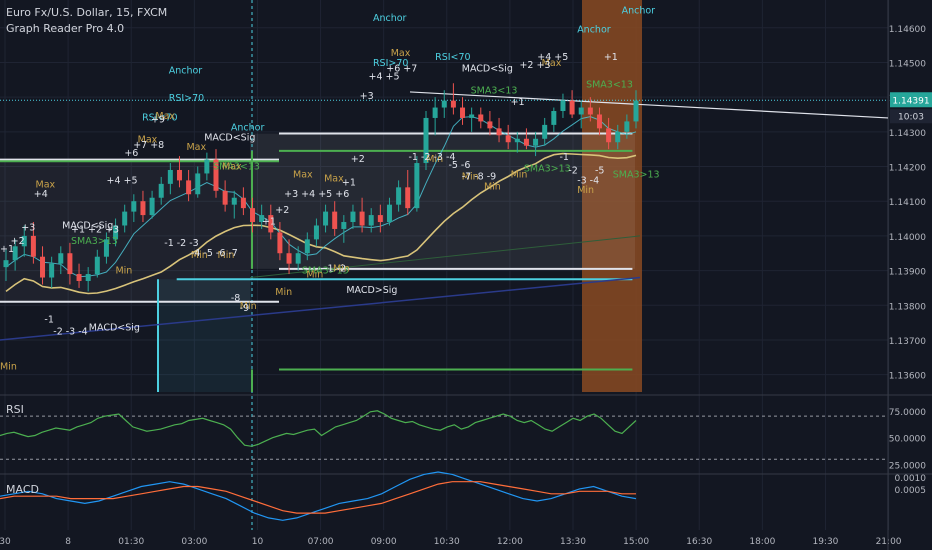 The height and width of the screenshot is (550, 932). Describe the element at coordinates (573, 542) in the screenshot. I see `x-tick-label: 13:30` at that location.